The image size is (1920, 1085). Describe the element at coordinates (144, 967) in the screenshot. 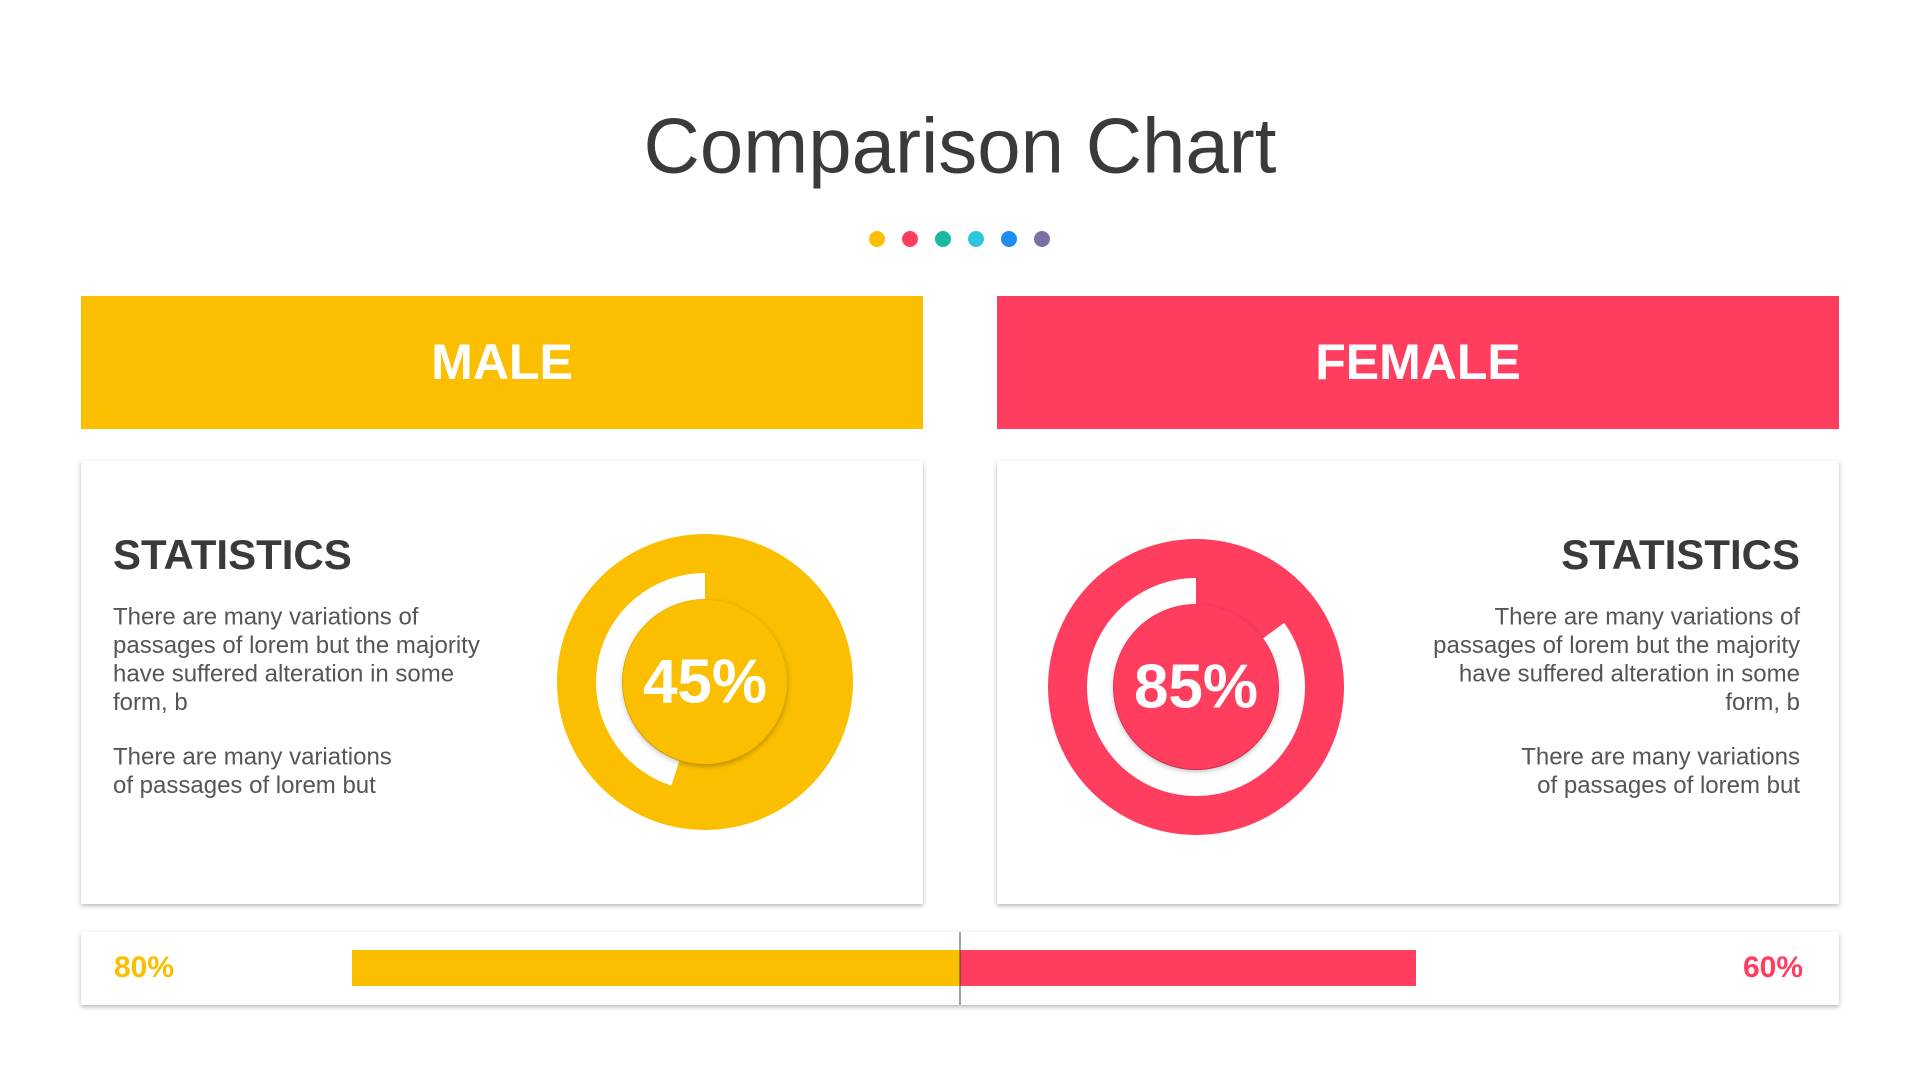

I see `bar-left-label: 80%` at that location.